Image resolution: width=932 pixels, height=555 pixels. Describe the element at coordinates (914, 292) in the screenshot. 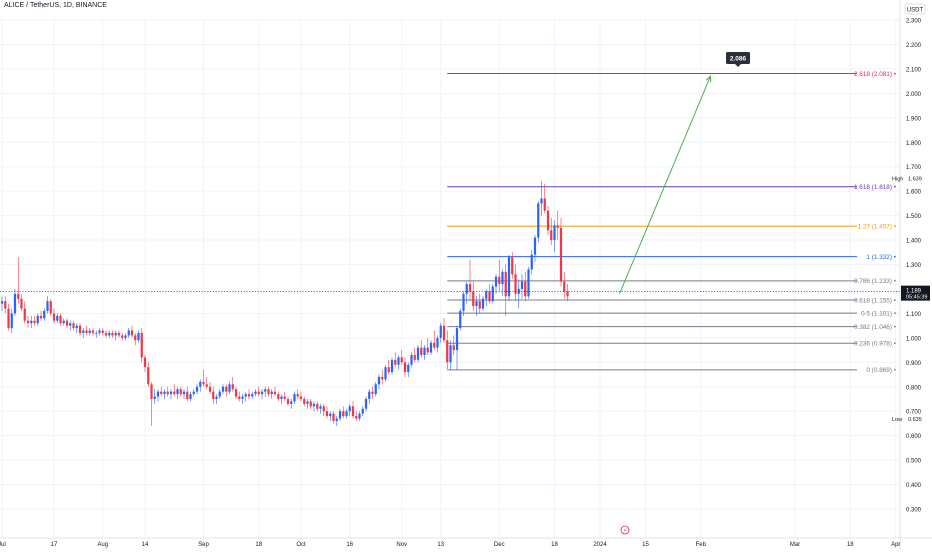

I see `current-price-label: 1.189` at that location.